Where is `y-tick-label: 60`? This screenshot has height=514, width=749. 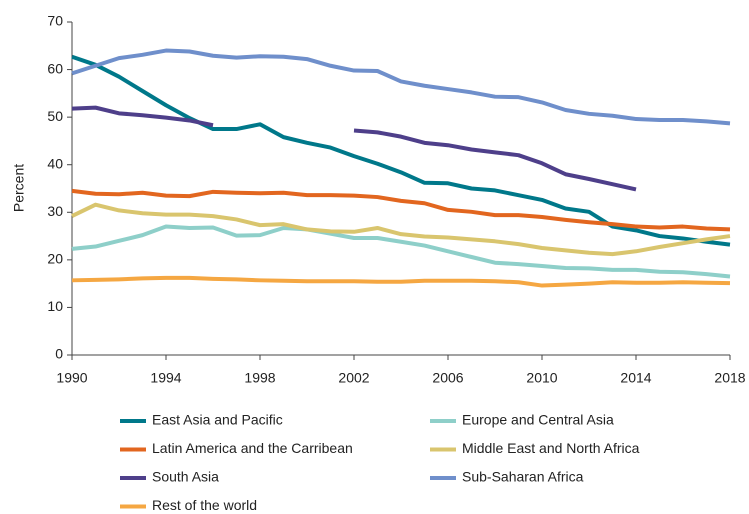 y-tick-label: 60 is located at coordinates (55, 68).